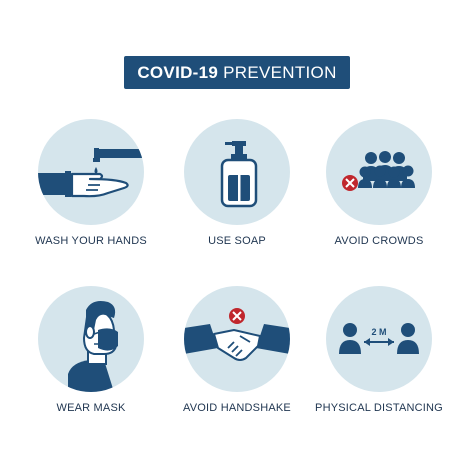  What do you see at coordinates (93, 346) in the screenshot?
I see `face-mask-icon` at bounding box center [93, 346].